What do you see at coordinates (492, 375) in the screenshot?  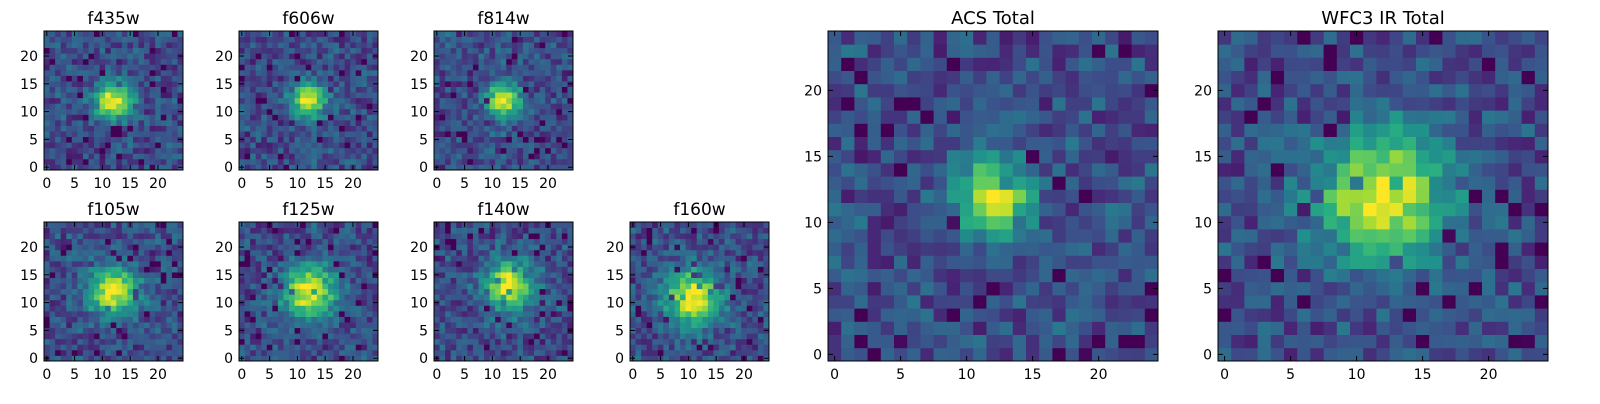 I see `x-tick-label: 10` at bounding box center [492, 375].